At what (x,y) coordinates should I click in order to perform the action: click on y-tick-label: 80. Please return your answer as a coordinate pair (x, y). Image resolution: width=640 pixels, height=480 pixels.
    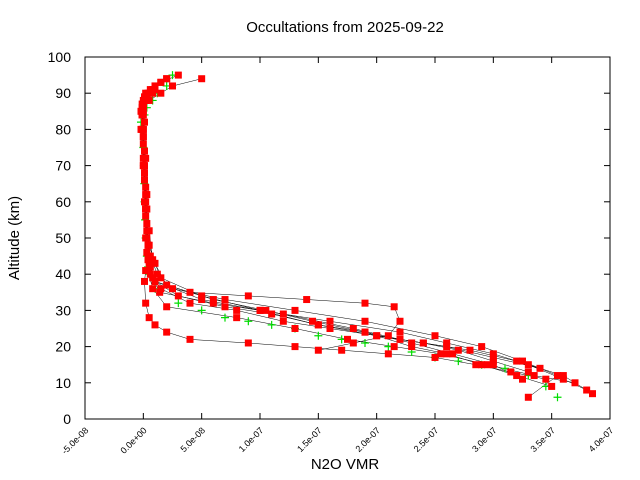
    Looking at the image, I should click on (63, 129).